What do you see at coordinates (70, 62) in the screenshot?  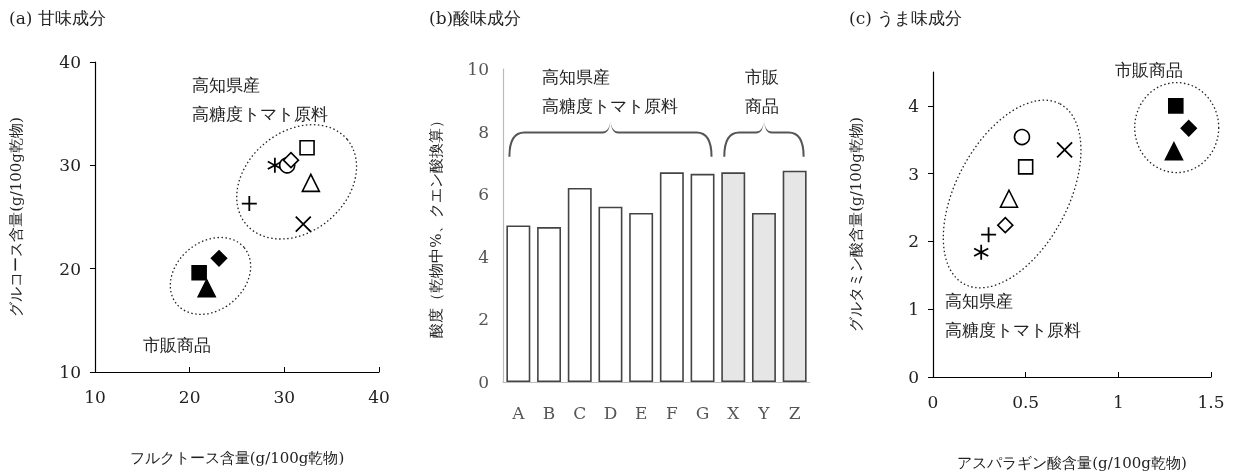 I see `y-tick-label: 40` at bounding box center [70, 62].